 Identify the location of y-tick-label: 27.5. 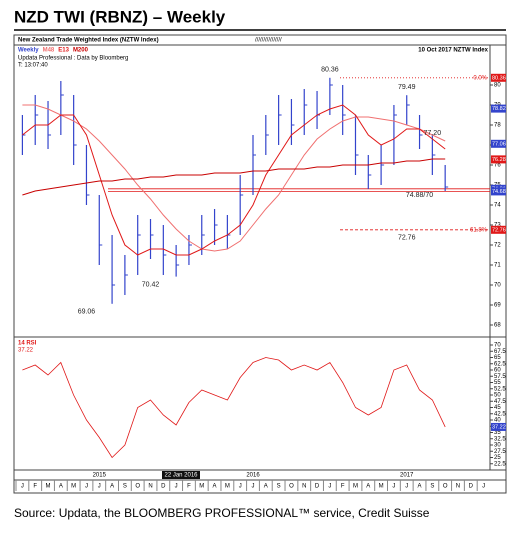
(500, 452).